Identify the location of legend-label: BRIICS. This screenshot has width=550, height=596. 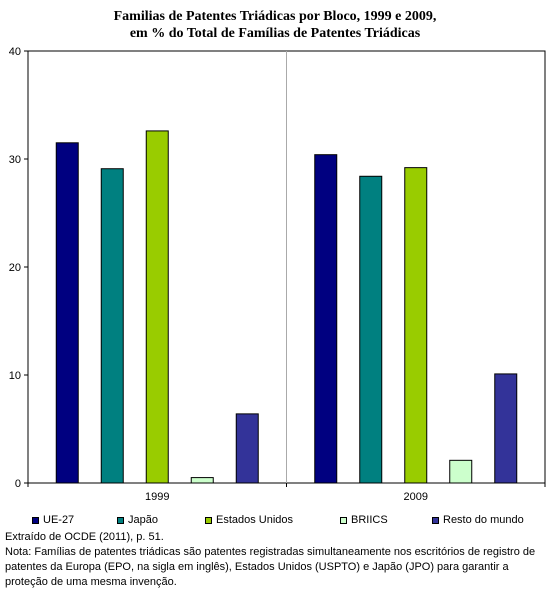
(369, 520).